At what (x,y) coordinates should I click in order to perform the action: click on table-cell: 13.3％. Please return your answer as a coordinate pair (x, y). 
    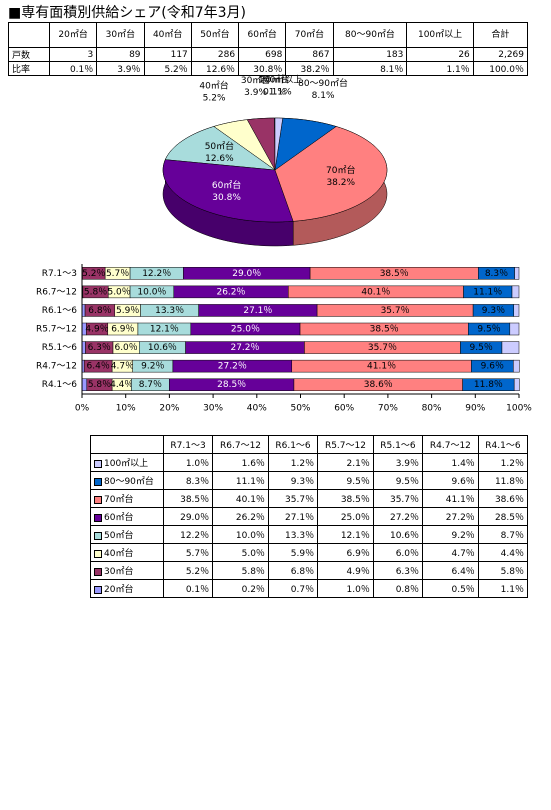
    Looking at the image, I should click on (293, 534).